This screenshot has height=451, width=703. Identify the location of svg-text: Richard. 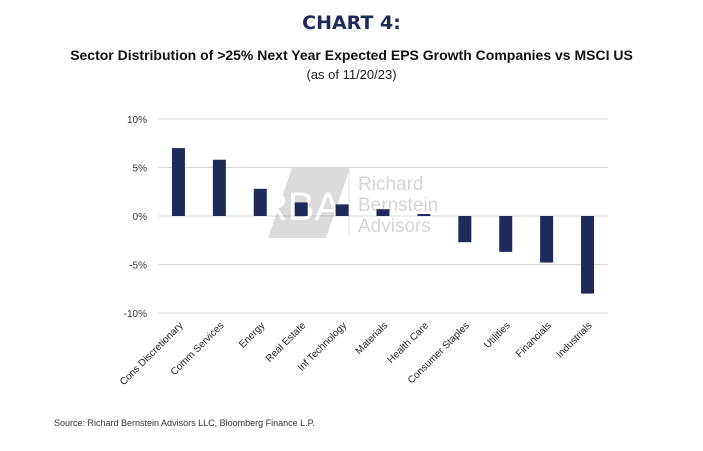
(390, 184).